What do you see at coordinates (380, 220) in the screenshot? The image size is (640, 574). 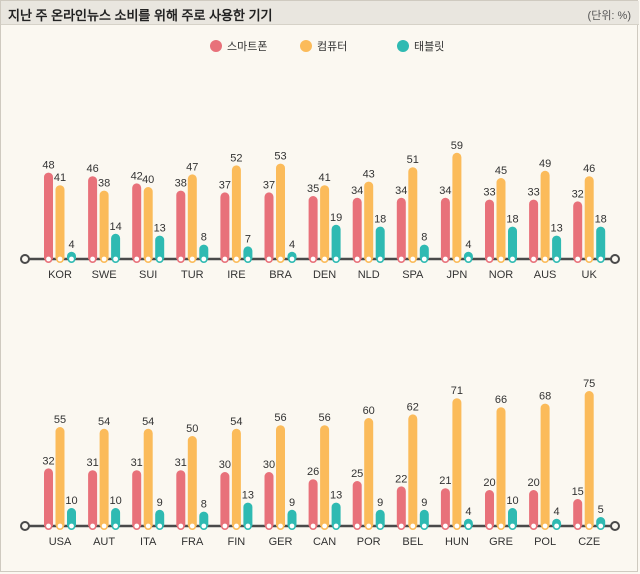 I see `value-label-NLD-태블릿: 18` at bounding box center [380, 220].